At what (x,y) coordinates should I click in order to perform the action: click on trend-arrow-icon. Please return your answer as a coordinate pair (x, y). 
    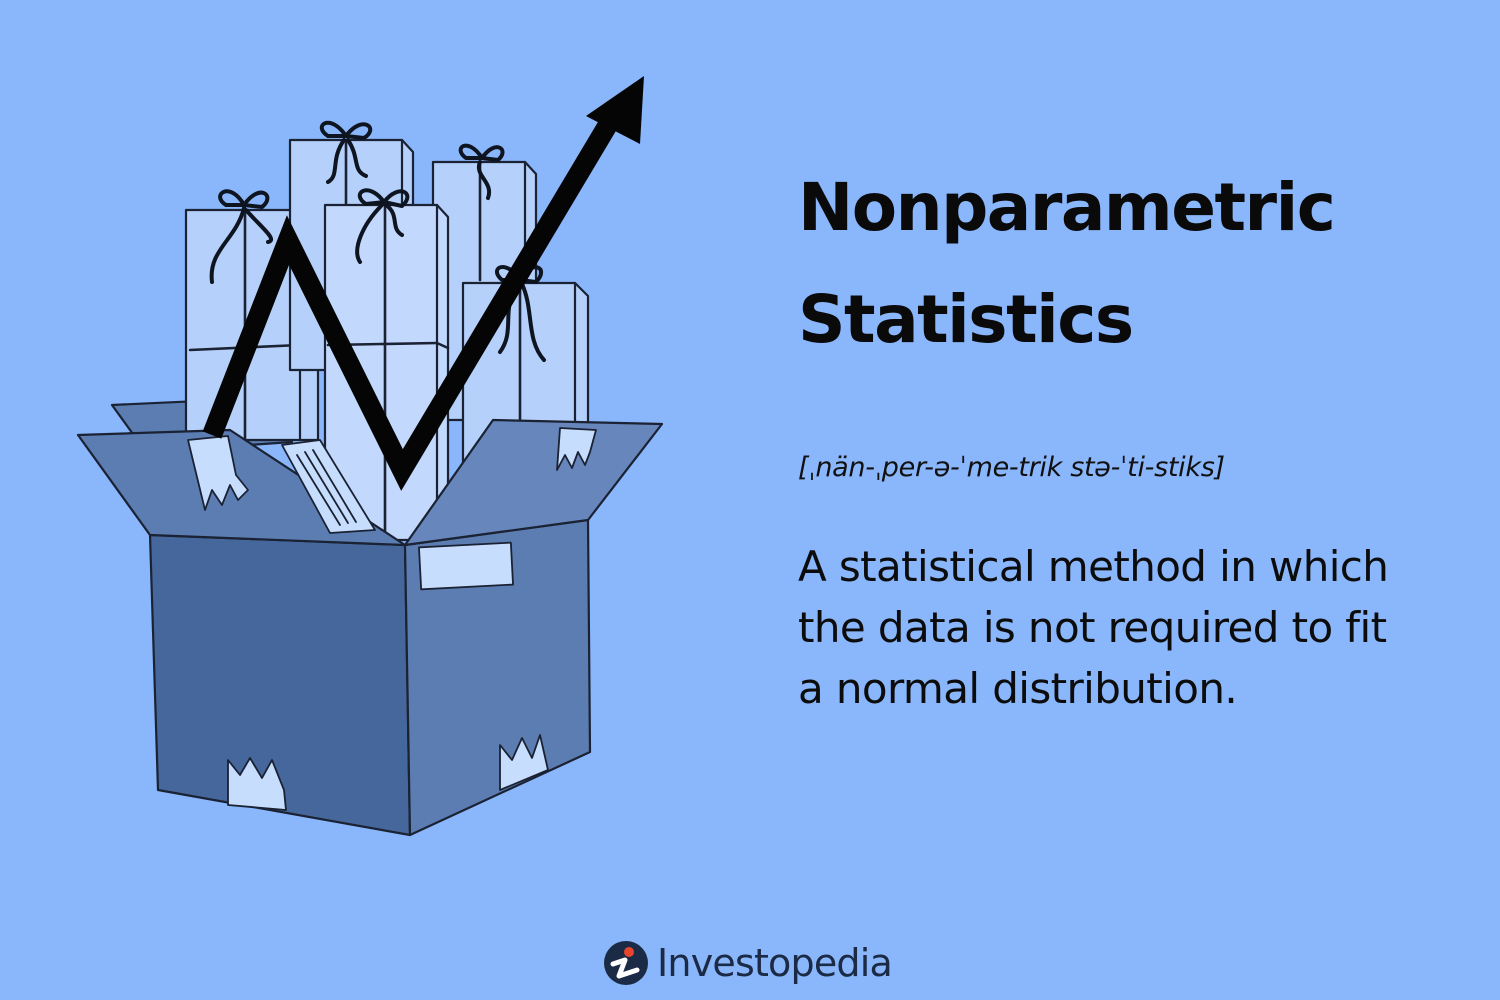
    Looking at the image, I should click on (423, 283).